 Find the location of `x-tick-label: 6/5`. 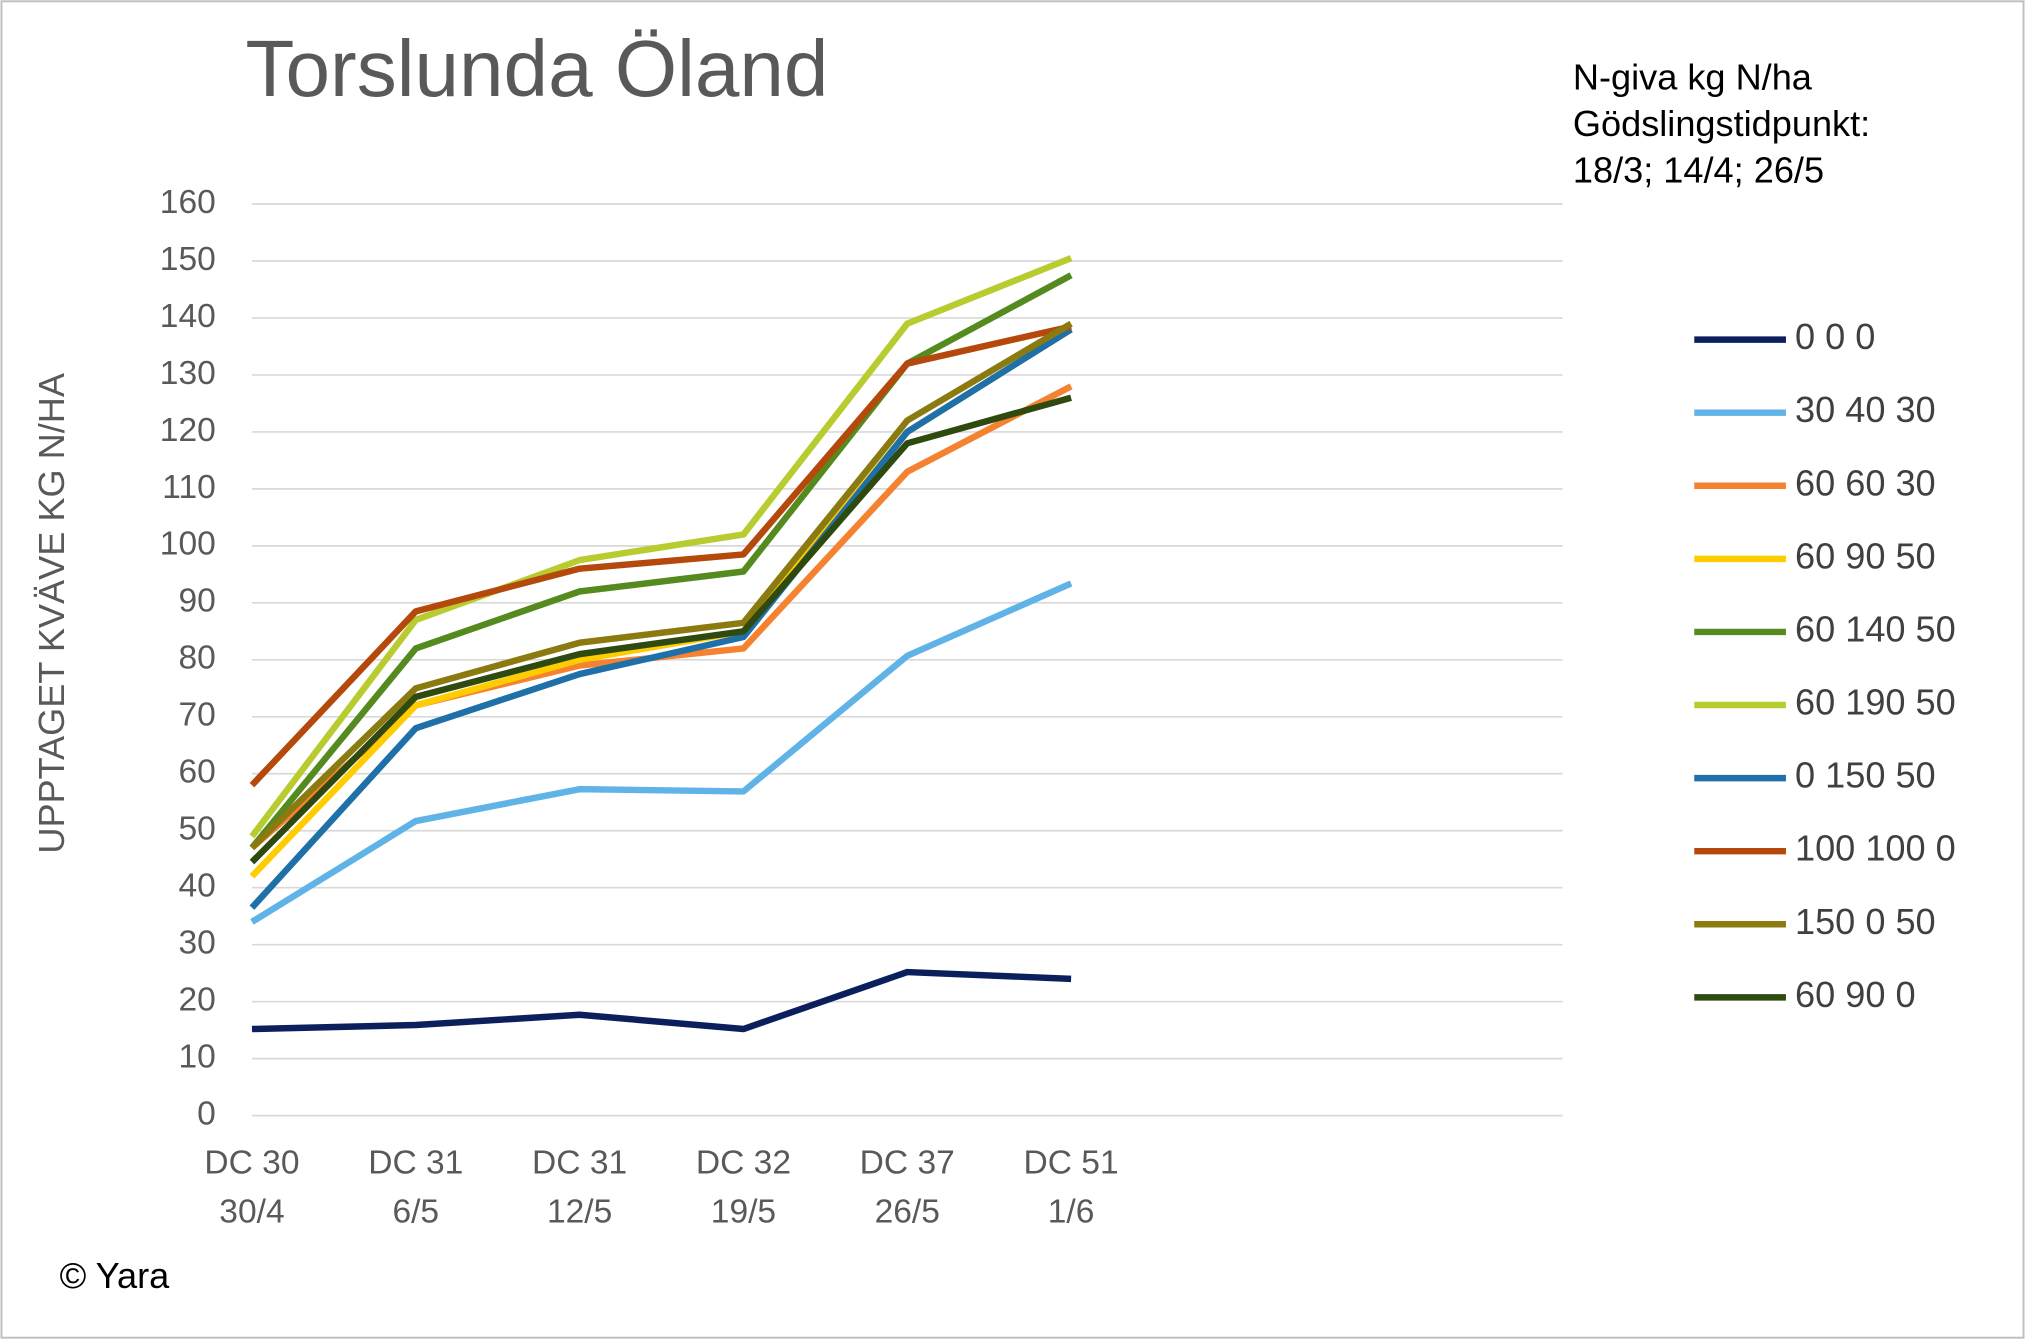

x-tick-label: 6/5 is located at coordinates (415, 1212).